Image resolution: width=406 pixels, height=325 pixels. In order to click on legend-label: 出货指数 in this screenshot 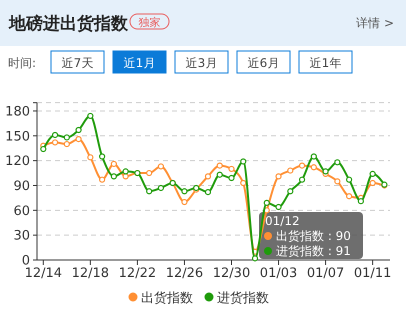, I will do `click(167, 298)`.